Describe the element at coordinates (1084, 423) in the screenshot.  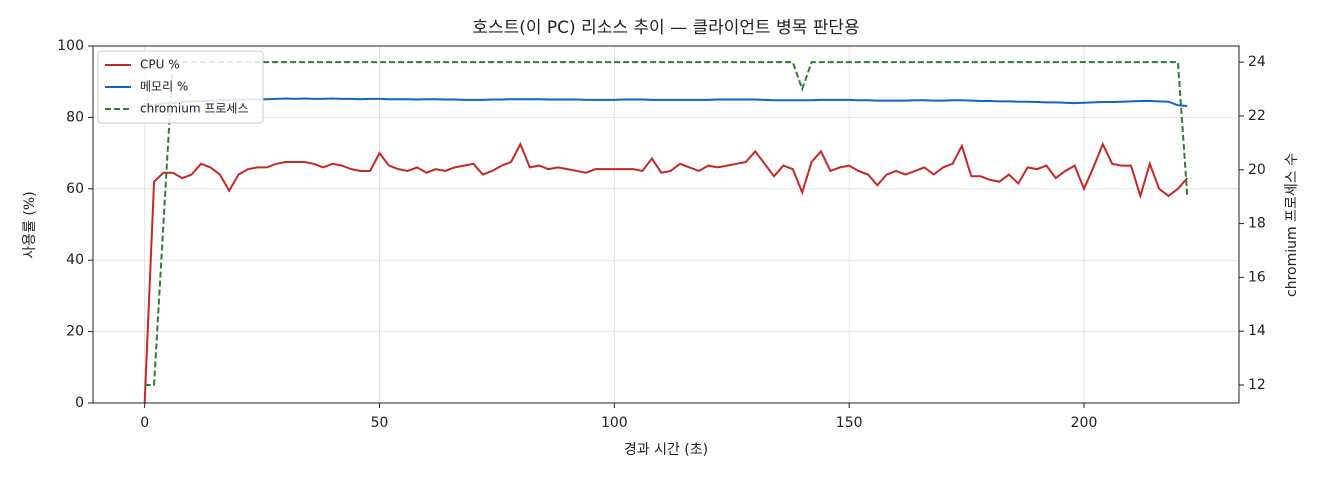
I see `x-tick-label: 200` at that location.